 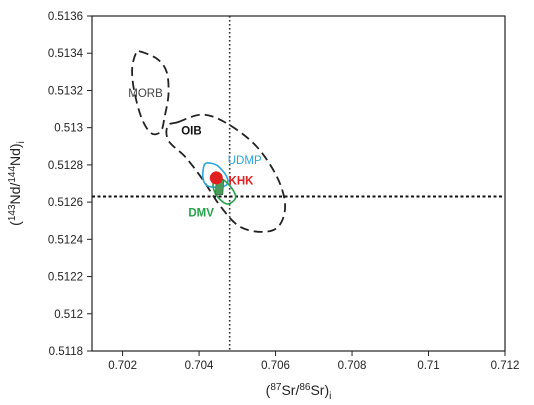 I want to click on y-tick-label: 0.5132, so click(x=65, y=91).